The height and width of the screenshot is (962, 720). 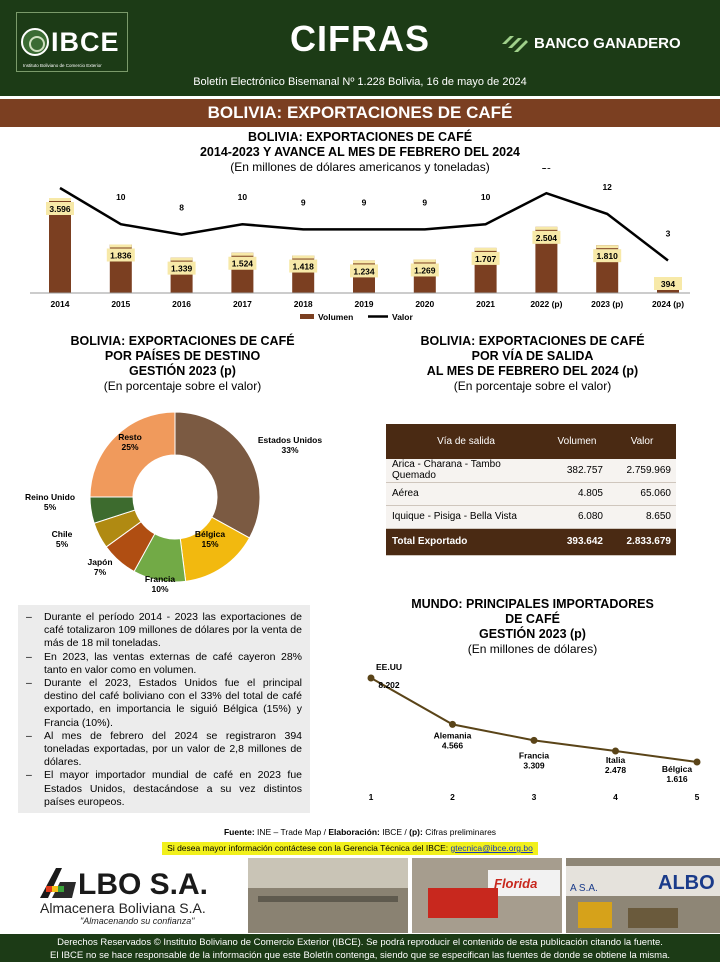 What do you see at coordinates (60, 245) in the screenshot?
I see `bar-volumen` at bounding box center [60, 245].